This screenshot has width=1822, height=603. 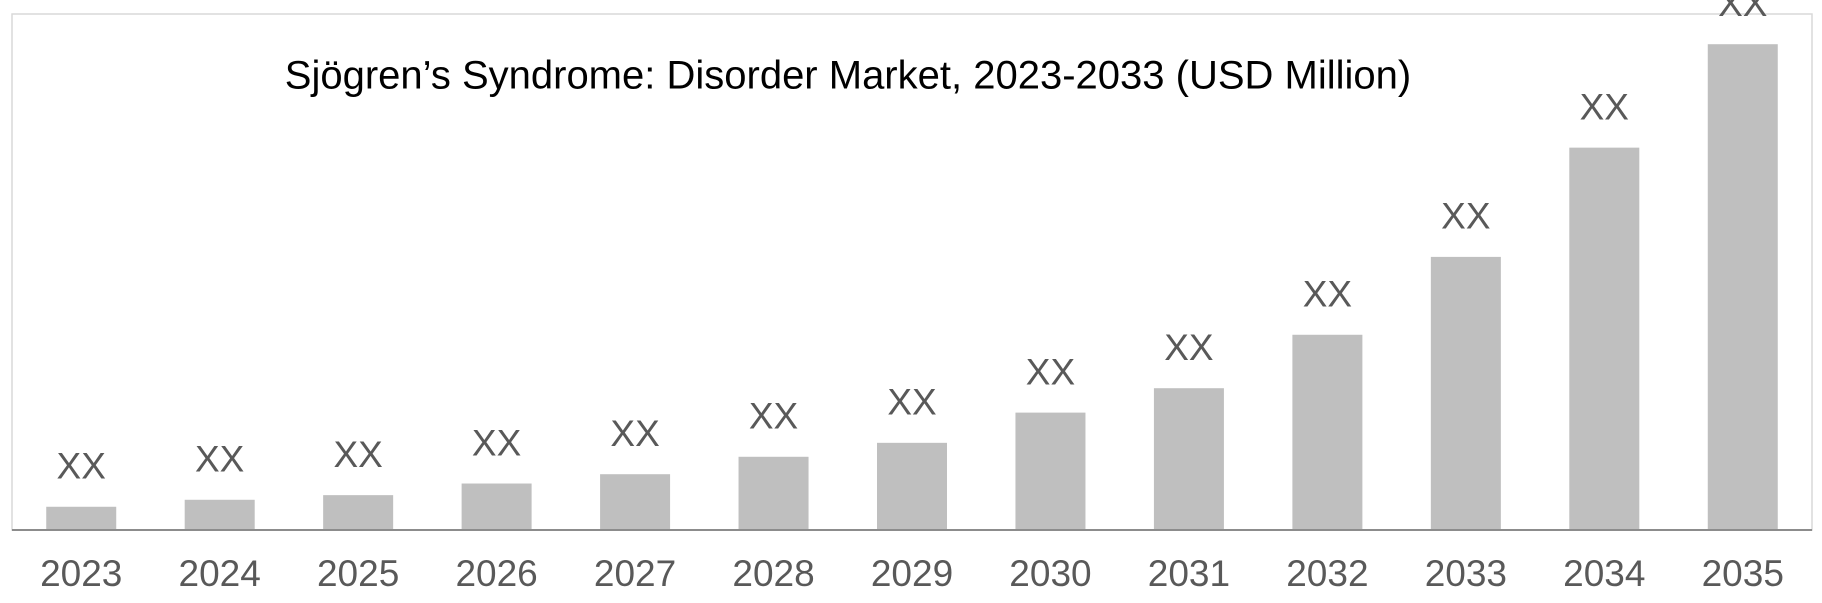 What do you see at coordinates (773, 573) in the screenshot?
I see `x-tick-label: 2028` at bounding box center [773, 573].